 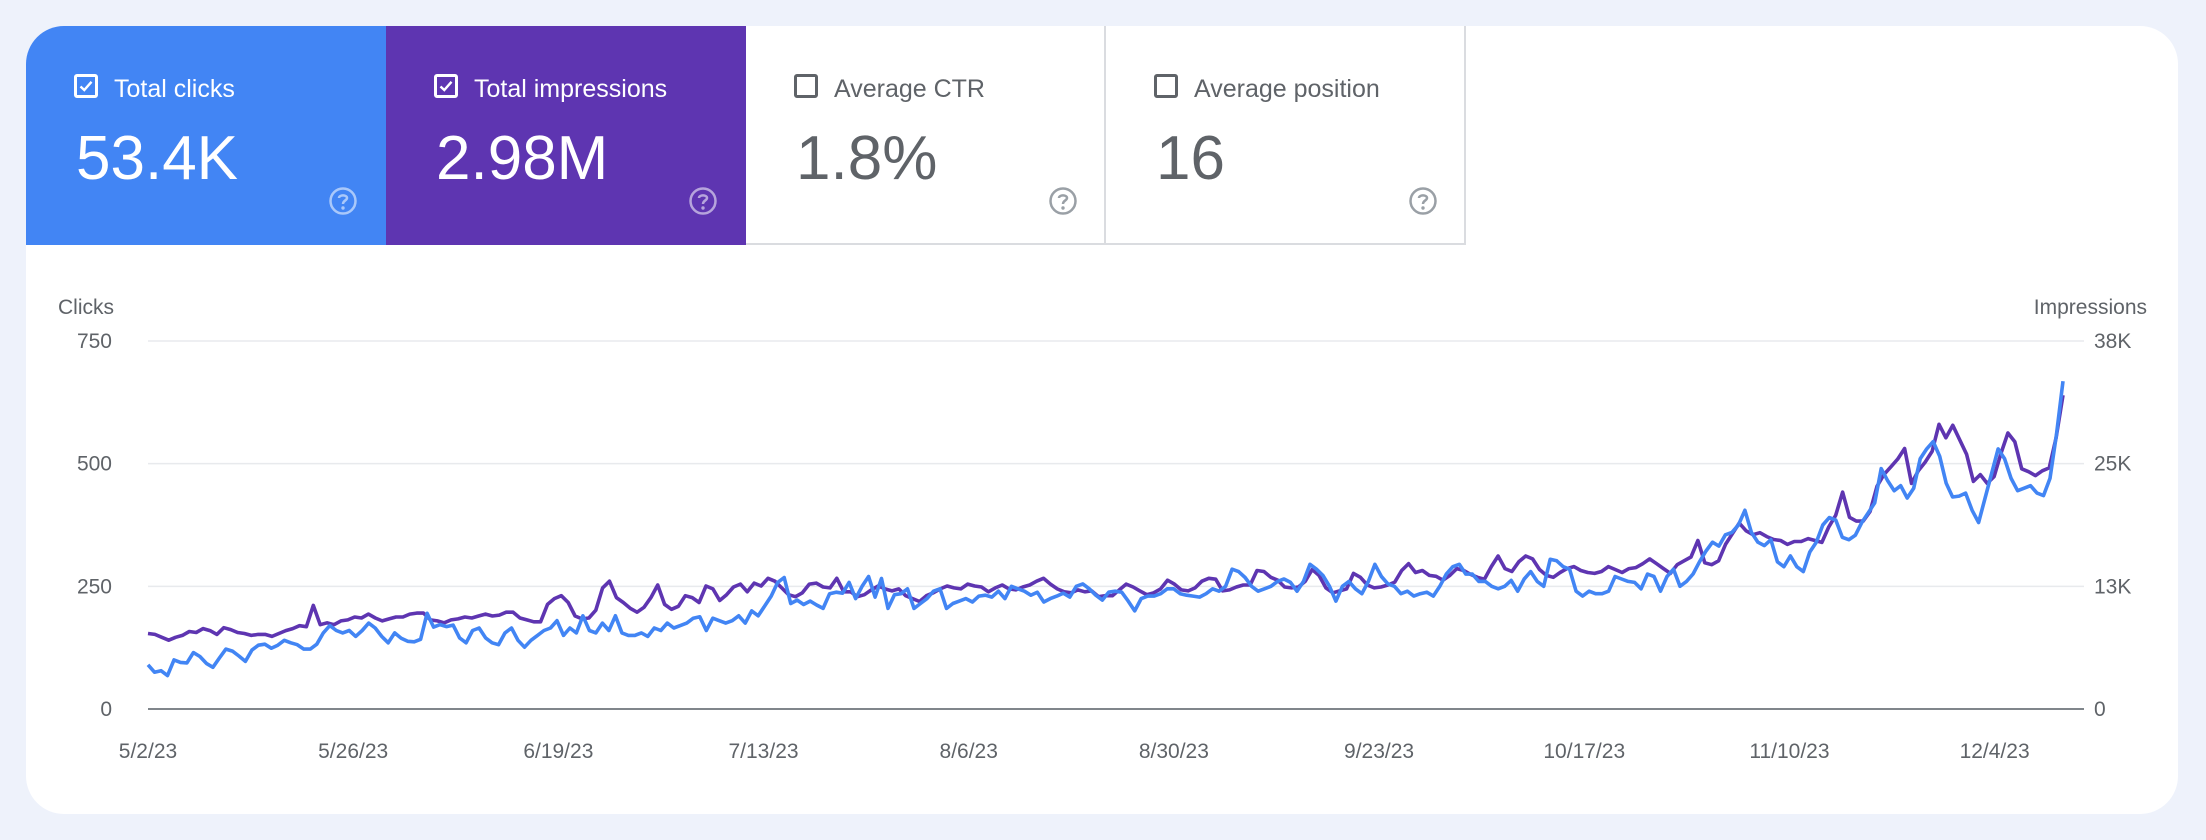 I want to click on total-clicks-checkbox, so click(x=86, y=86).